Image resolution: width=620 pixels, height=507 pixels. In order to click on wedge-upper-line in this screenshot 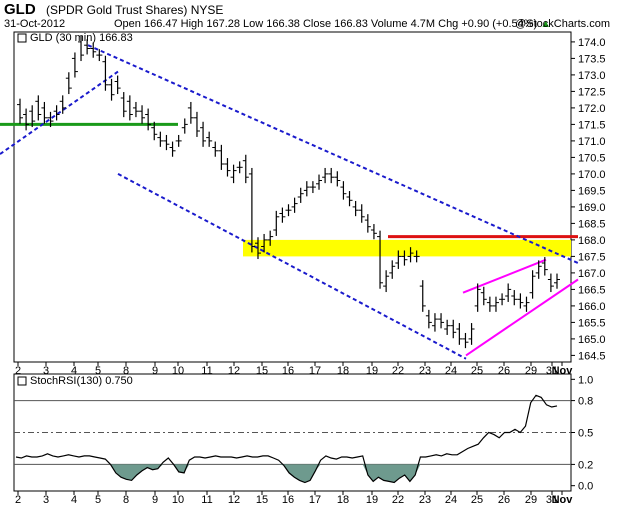, I will do `click(504, 276)`.